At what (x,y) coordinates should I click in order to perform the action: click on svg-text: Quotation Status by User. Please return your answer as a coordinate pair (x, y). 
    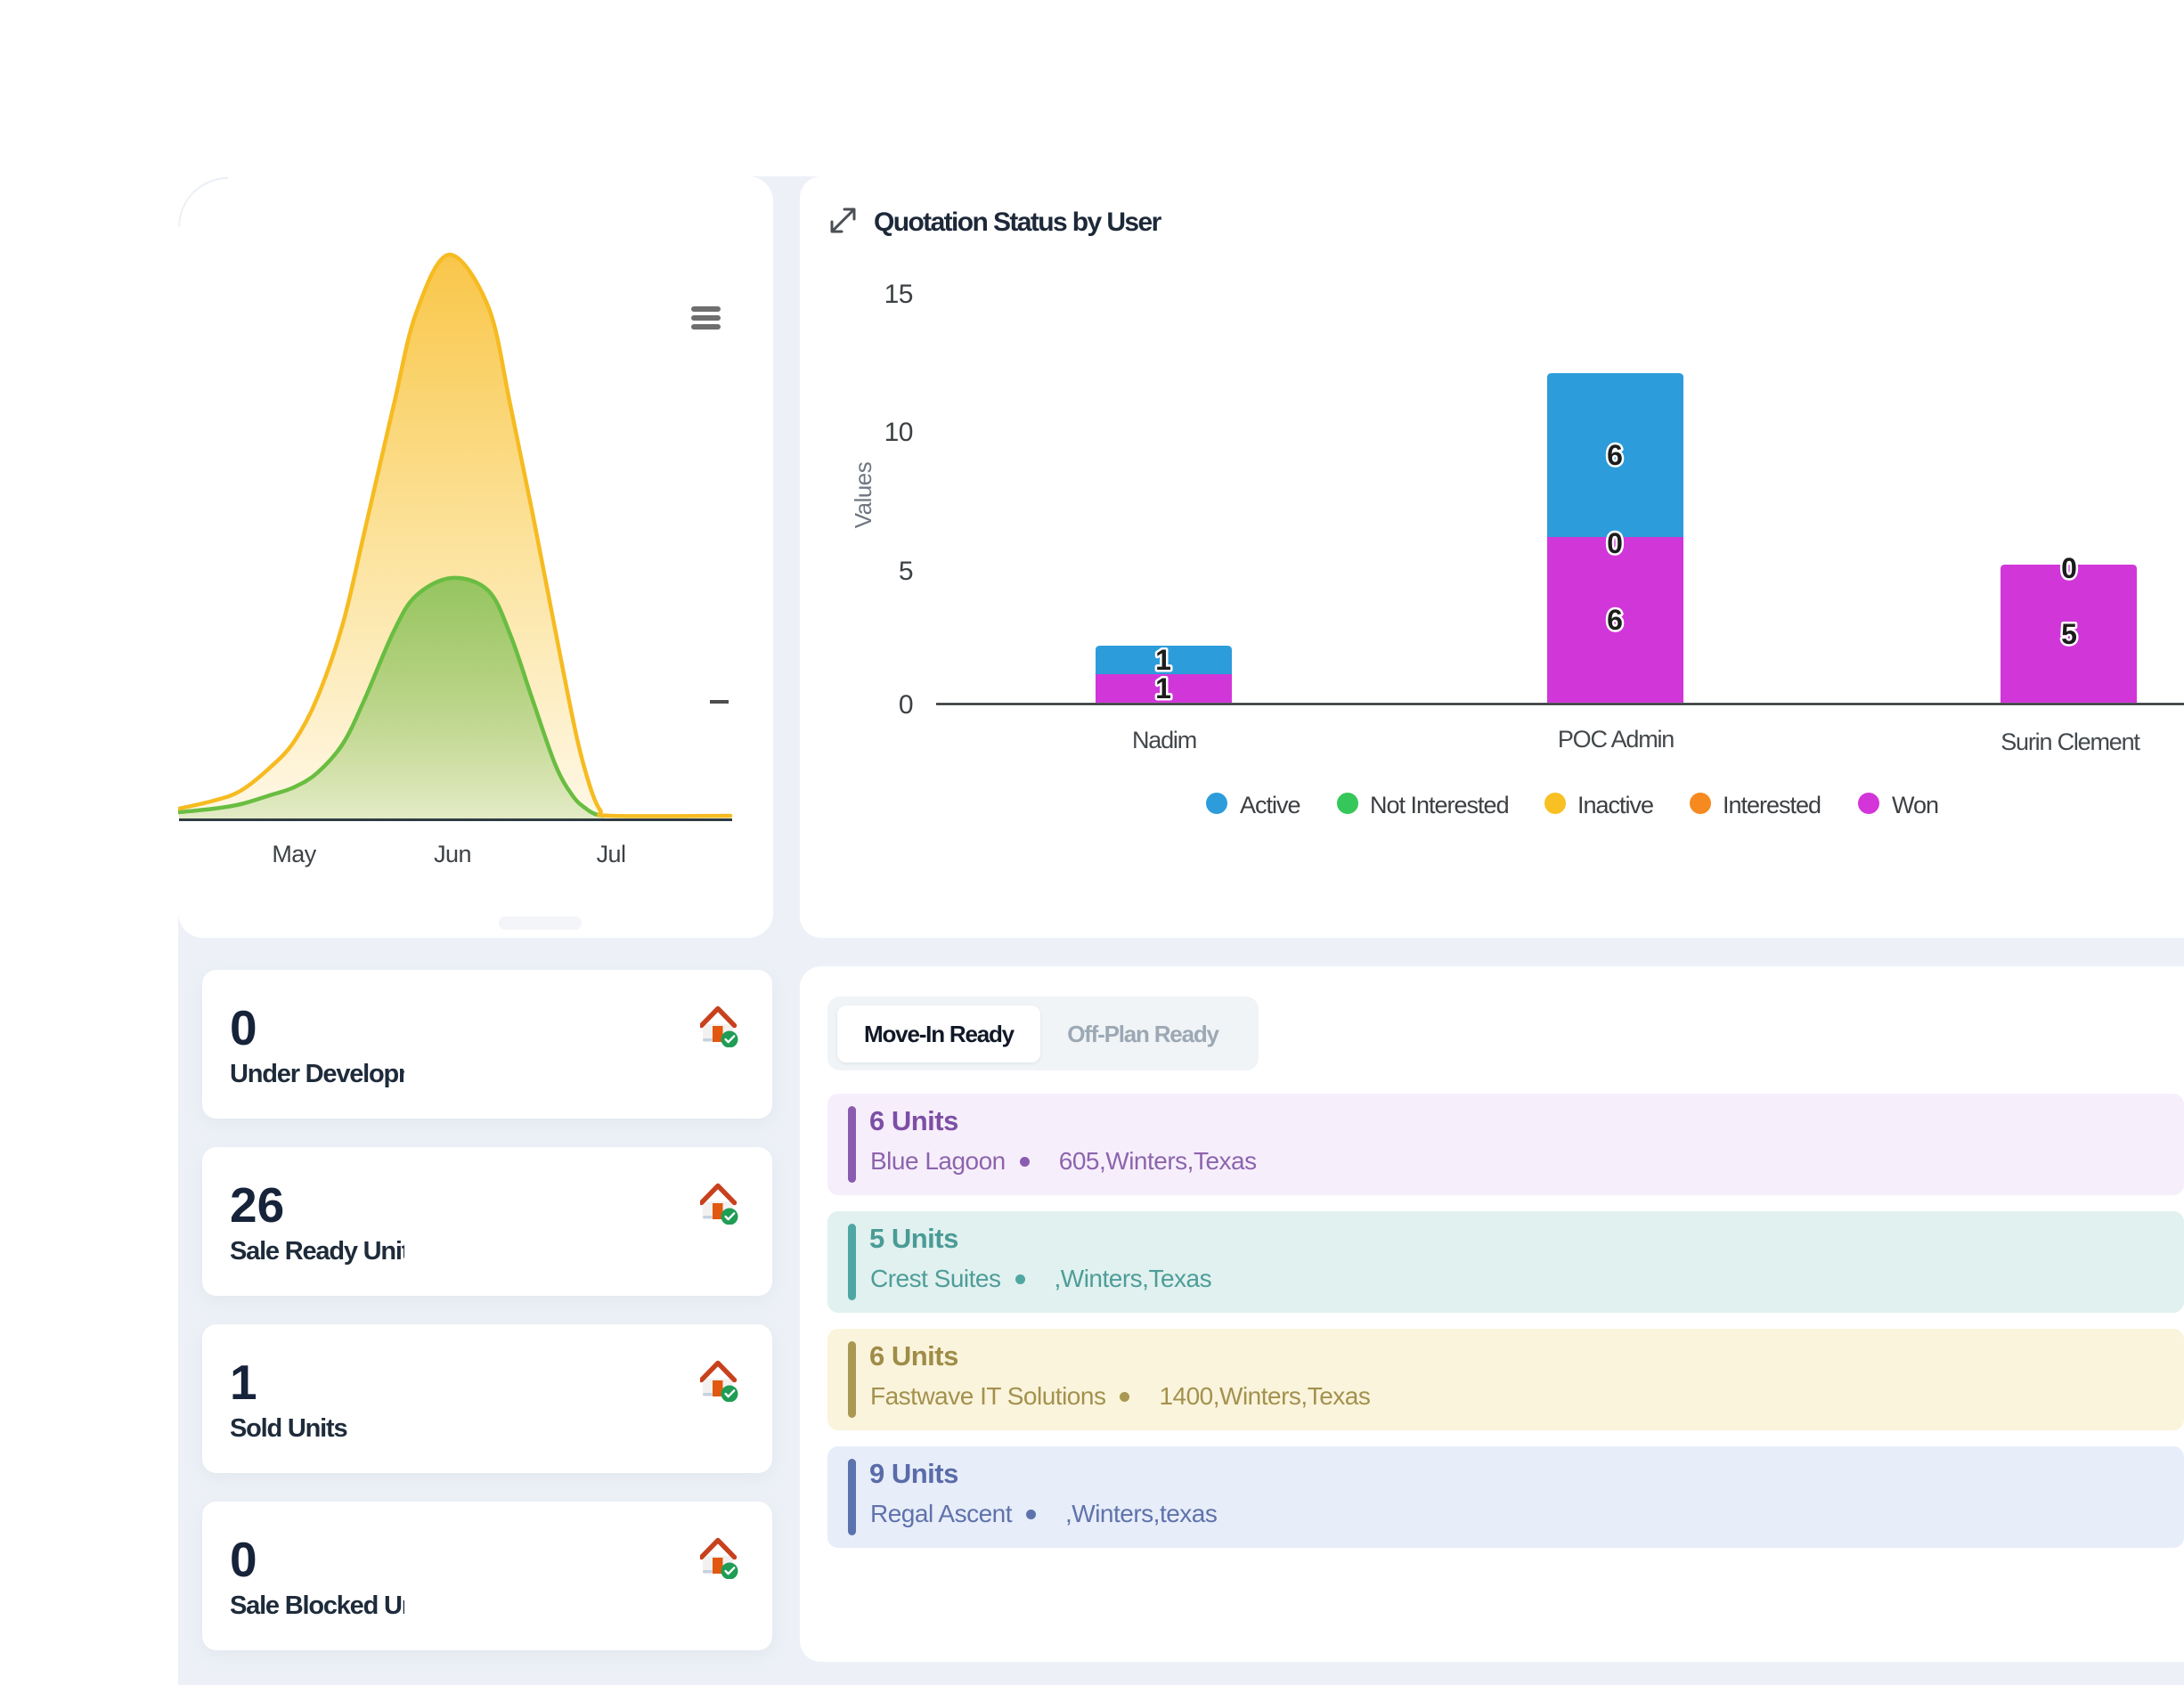
    Looking at the image, I should click on (1018, 222).